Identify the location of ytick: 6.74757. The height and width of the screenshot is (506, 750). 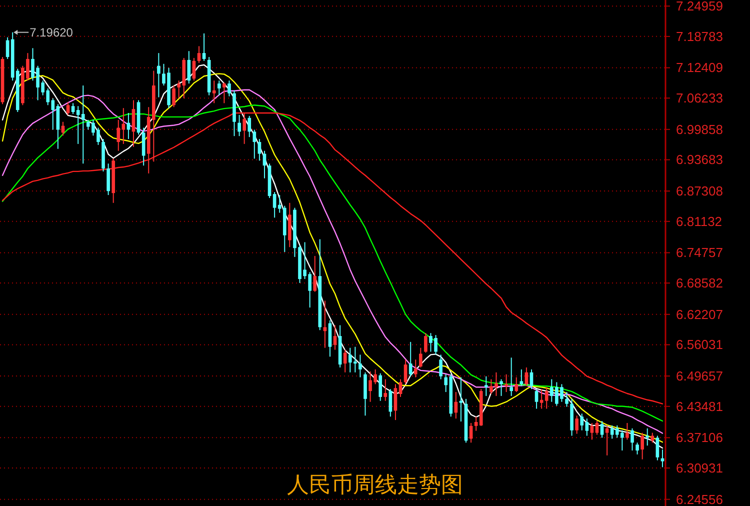
(699, 252).